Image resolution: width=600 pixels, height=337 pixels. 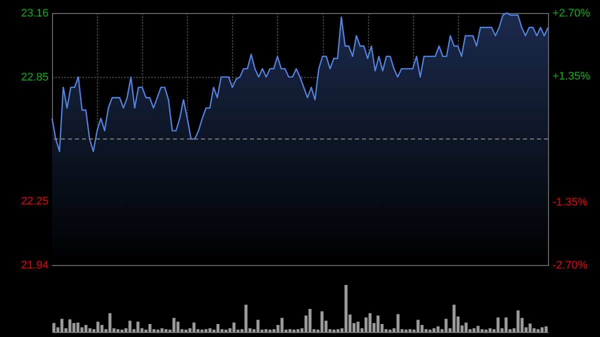 I want to click on y2-tick-label: +1.35%, so click(x=571, y=76).